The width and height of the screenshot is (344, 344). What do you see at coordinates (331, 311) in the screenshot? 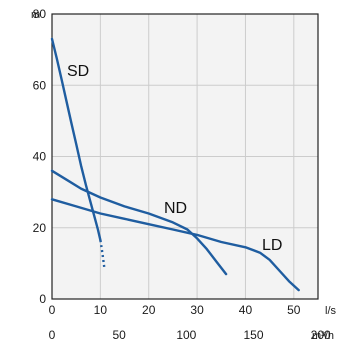
I see `x-axis-unit: l/s` at bounding box center [331, 311].